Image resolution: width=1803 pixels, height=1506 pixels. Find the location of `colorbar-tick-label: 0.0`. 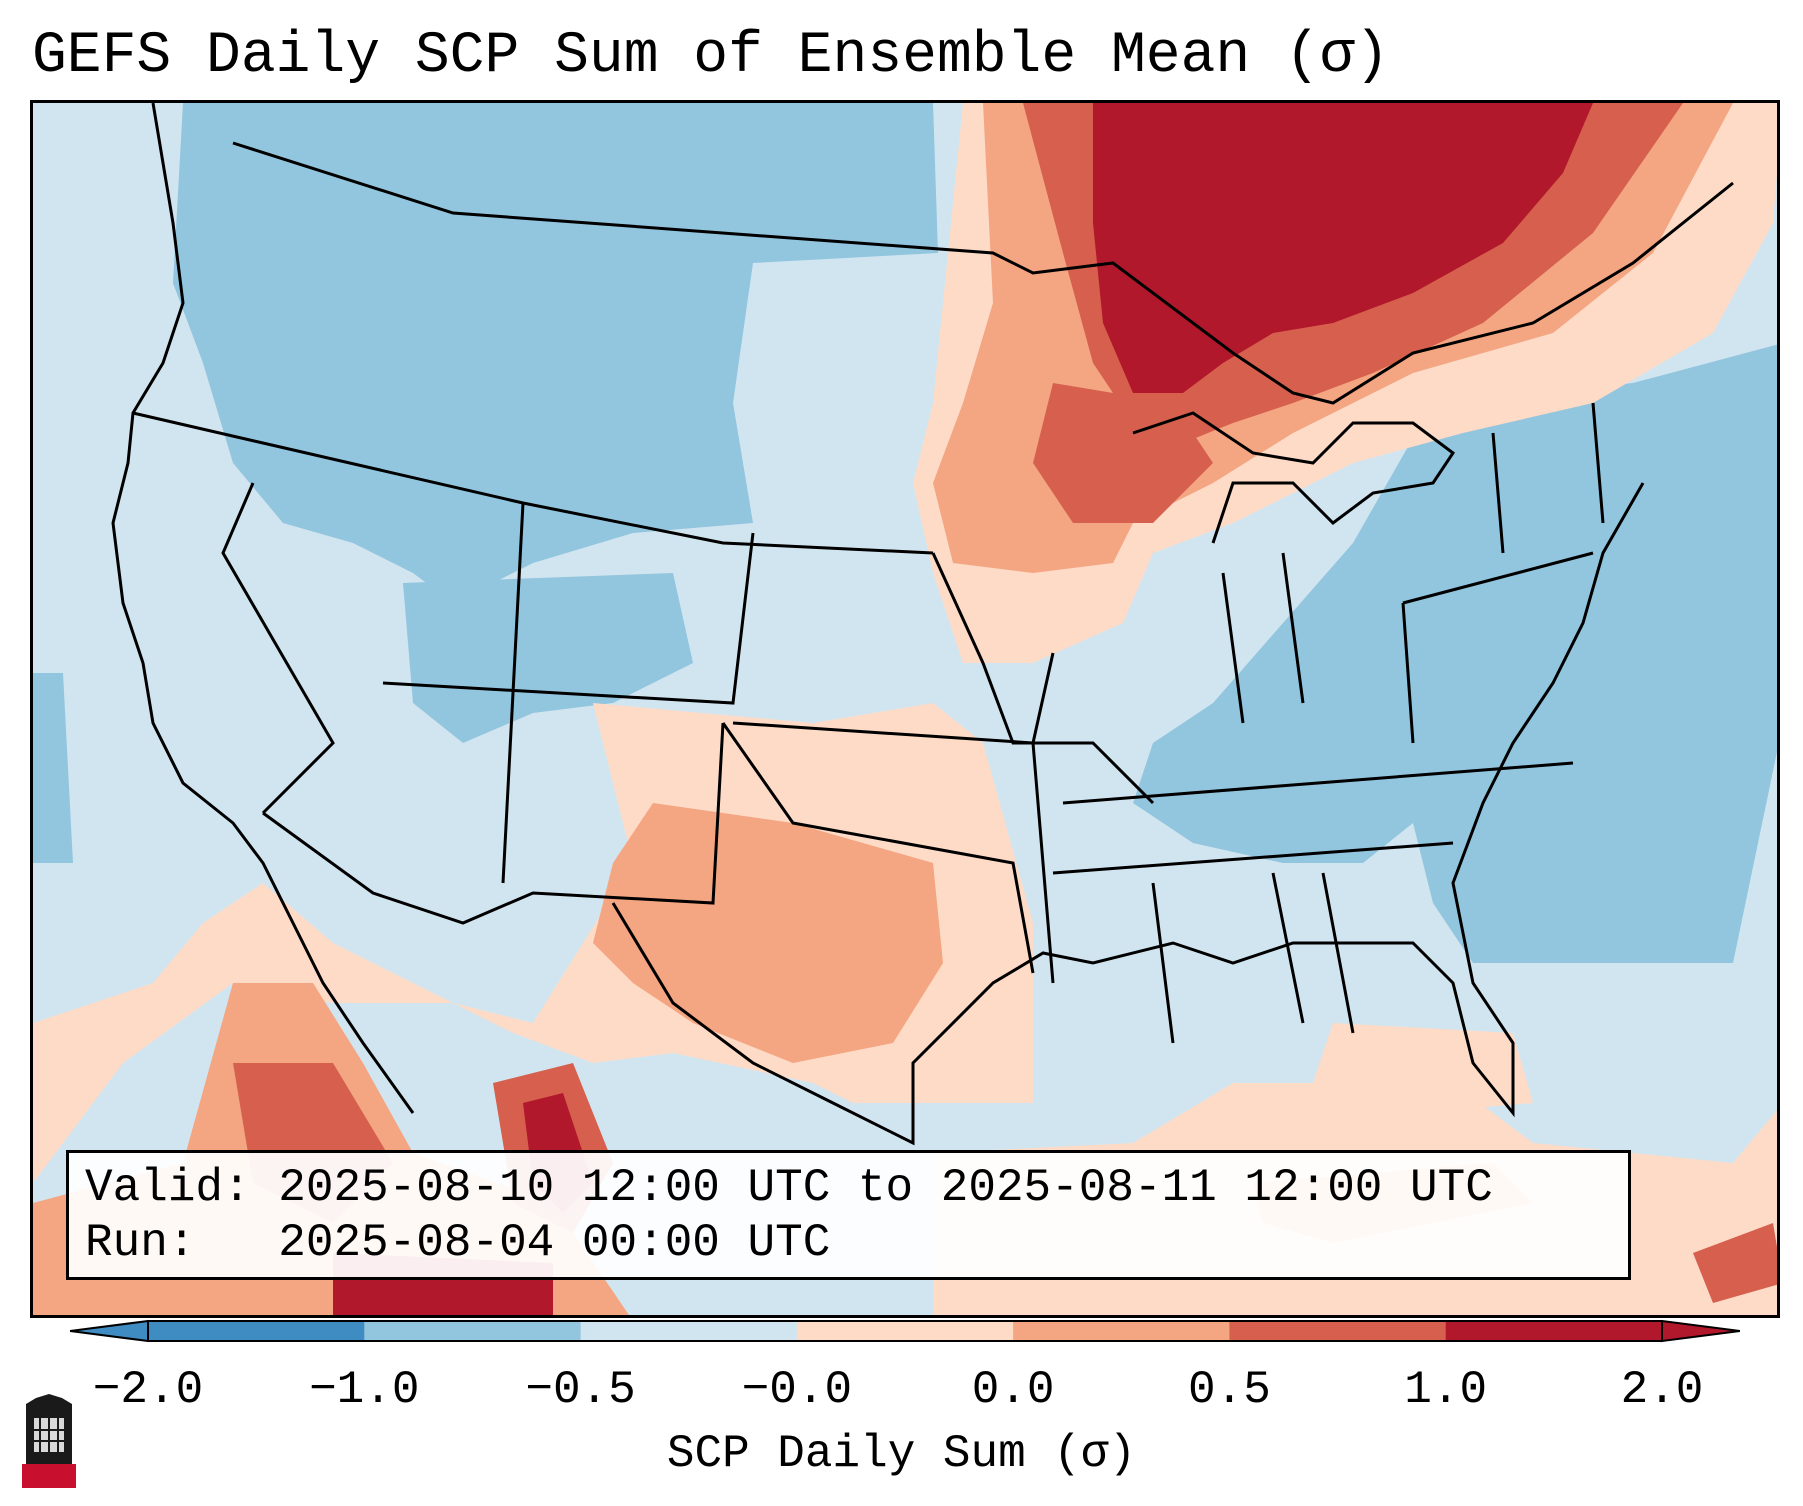

colorbar-tick-label: 0.0 is located at coordinates (1013, 1390).